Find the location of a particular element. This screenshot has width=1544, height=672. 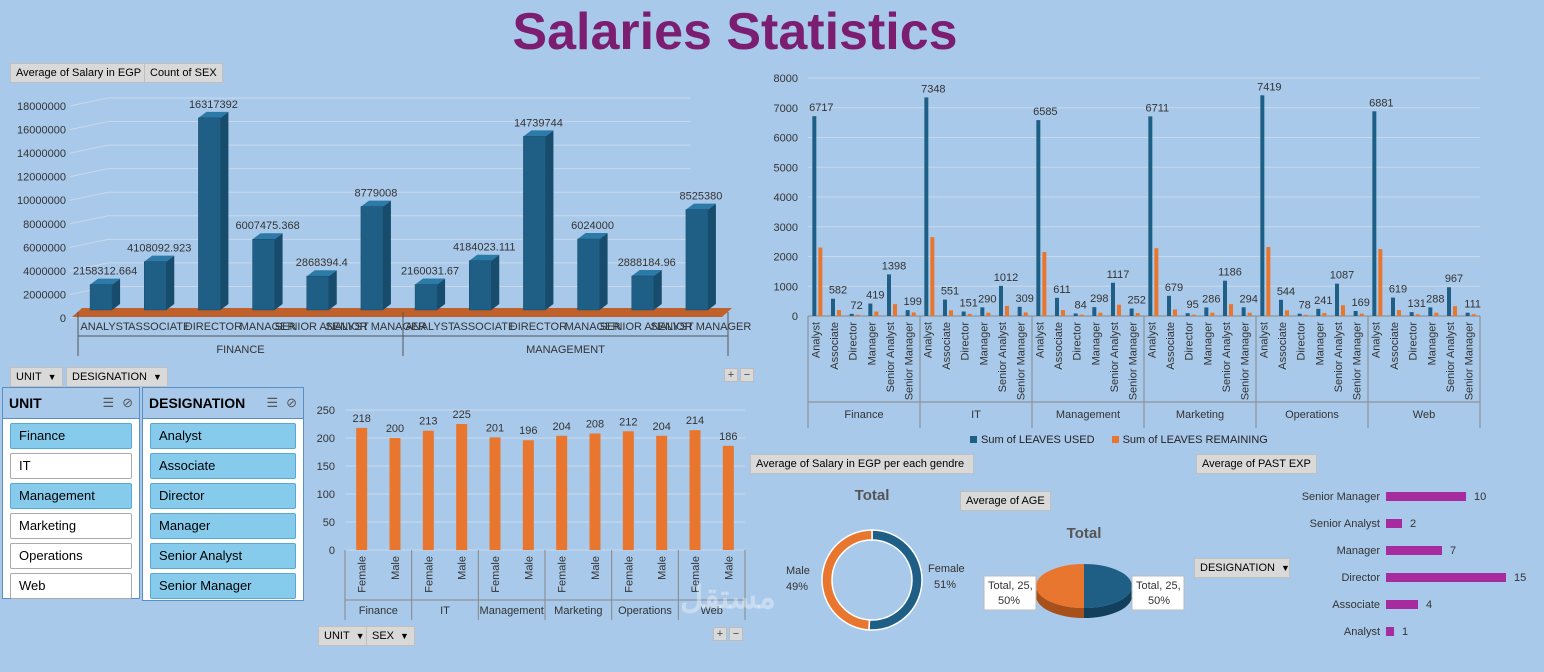

y-tick-label: 18000000 is located at coordinates (41, 107).